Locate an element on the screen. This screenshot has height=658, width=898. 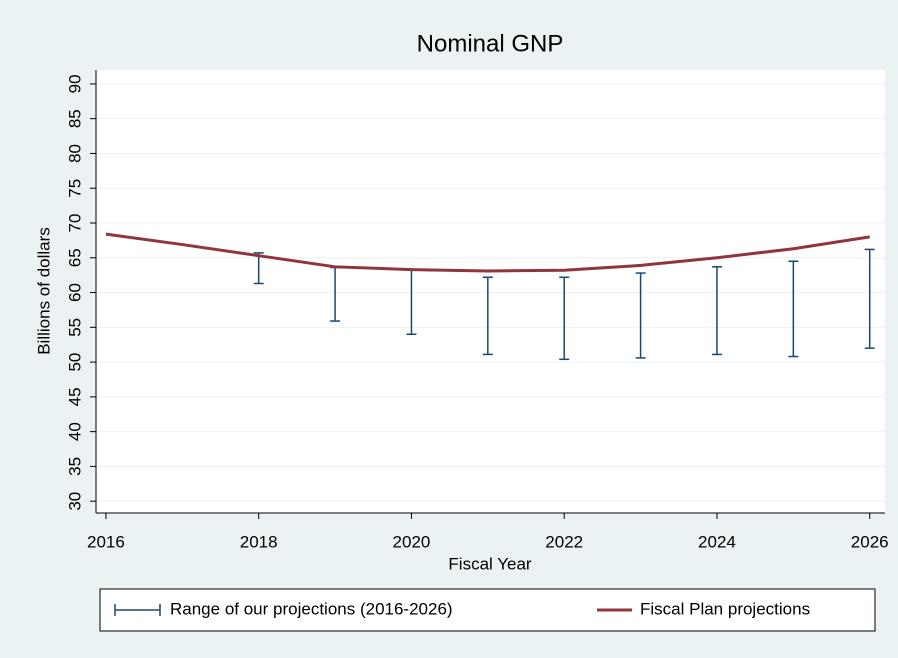
y-tick-label: 55 is located at coordinates (74, 327).